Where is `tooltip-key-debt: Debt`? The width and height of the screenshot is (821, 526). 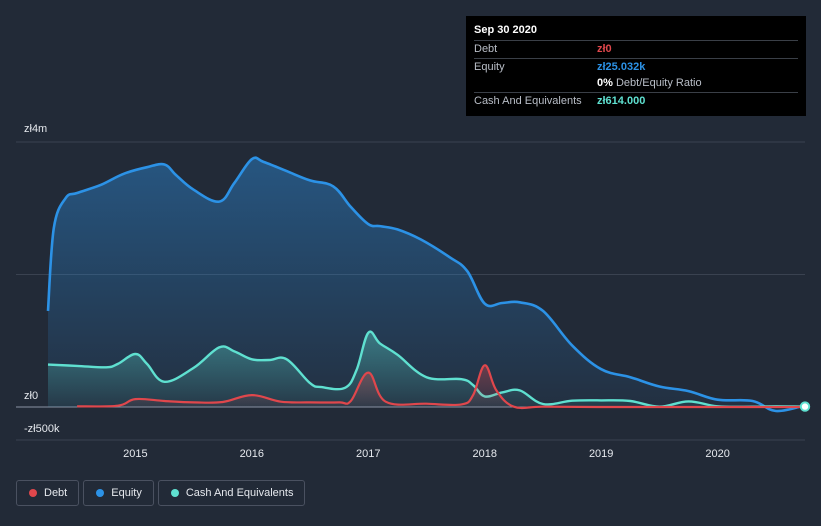
tooltip-key-debt: Debt is located at coordinates (486, 49).